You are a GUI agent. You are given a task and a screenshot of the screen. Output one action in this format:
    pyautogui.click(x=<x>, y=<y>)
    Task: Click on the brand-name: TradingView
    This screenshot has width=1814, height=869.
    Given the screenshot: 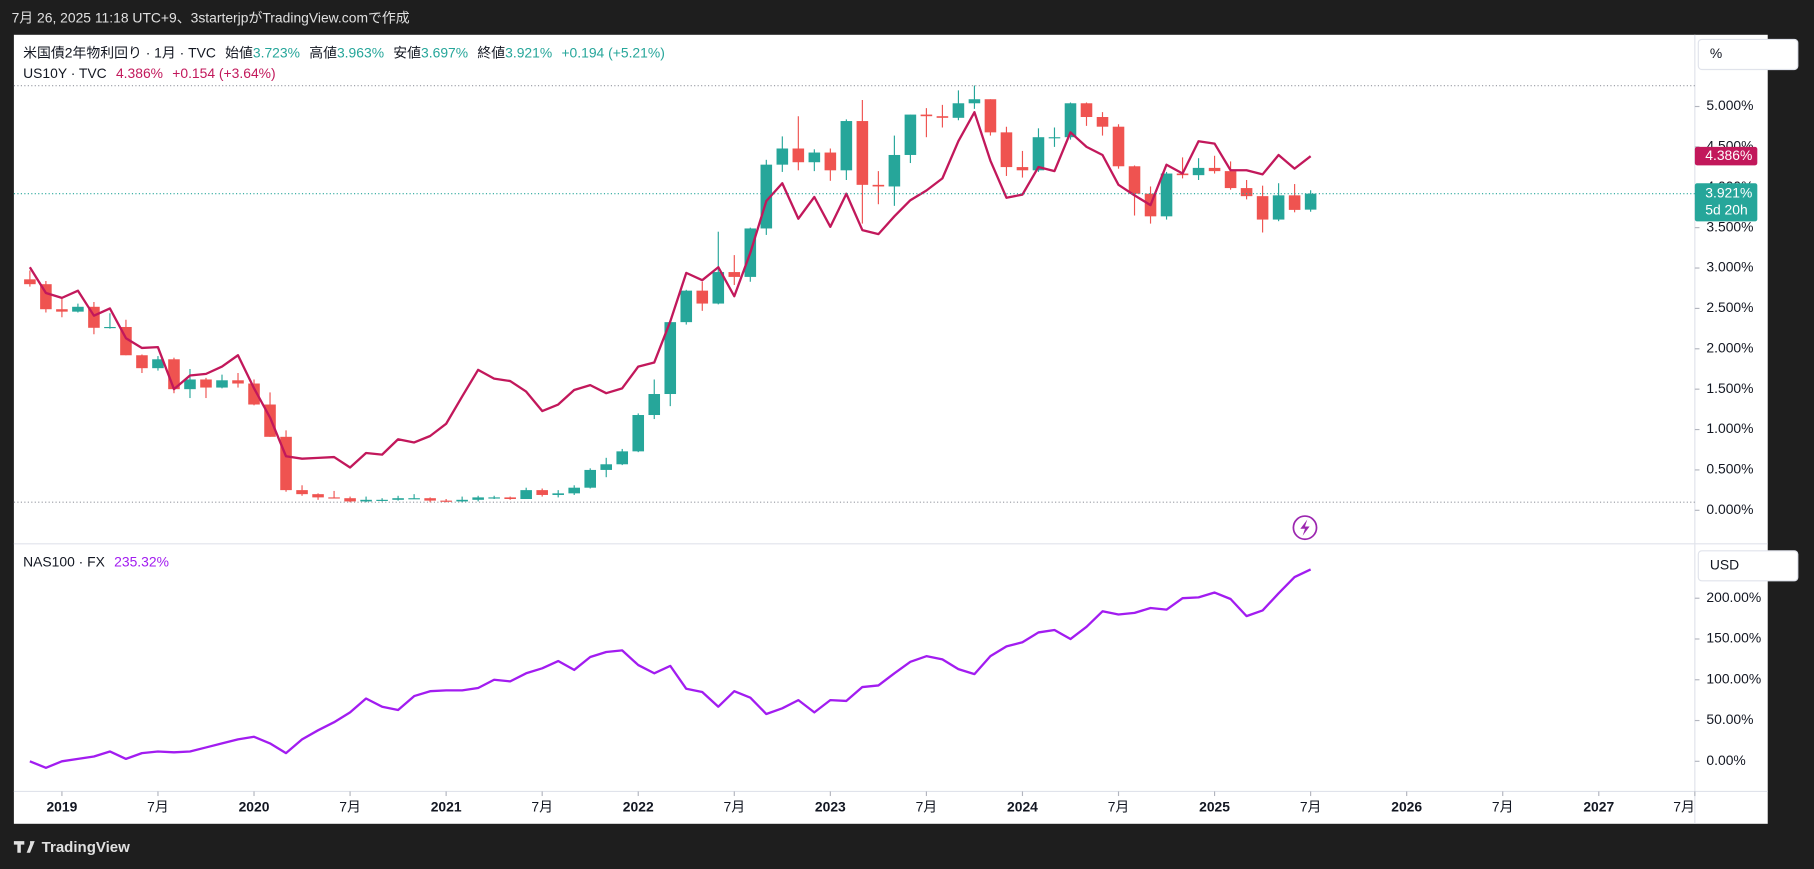 What is the action you would take?
    pyautogui.click(x=86, y=847)
    